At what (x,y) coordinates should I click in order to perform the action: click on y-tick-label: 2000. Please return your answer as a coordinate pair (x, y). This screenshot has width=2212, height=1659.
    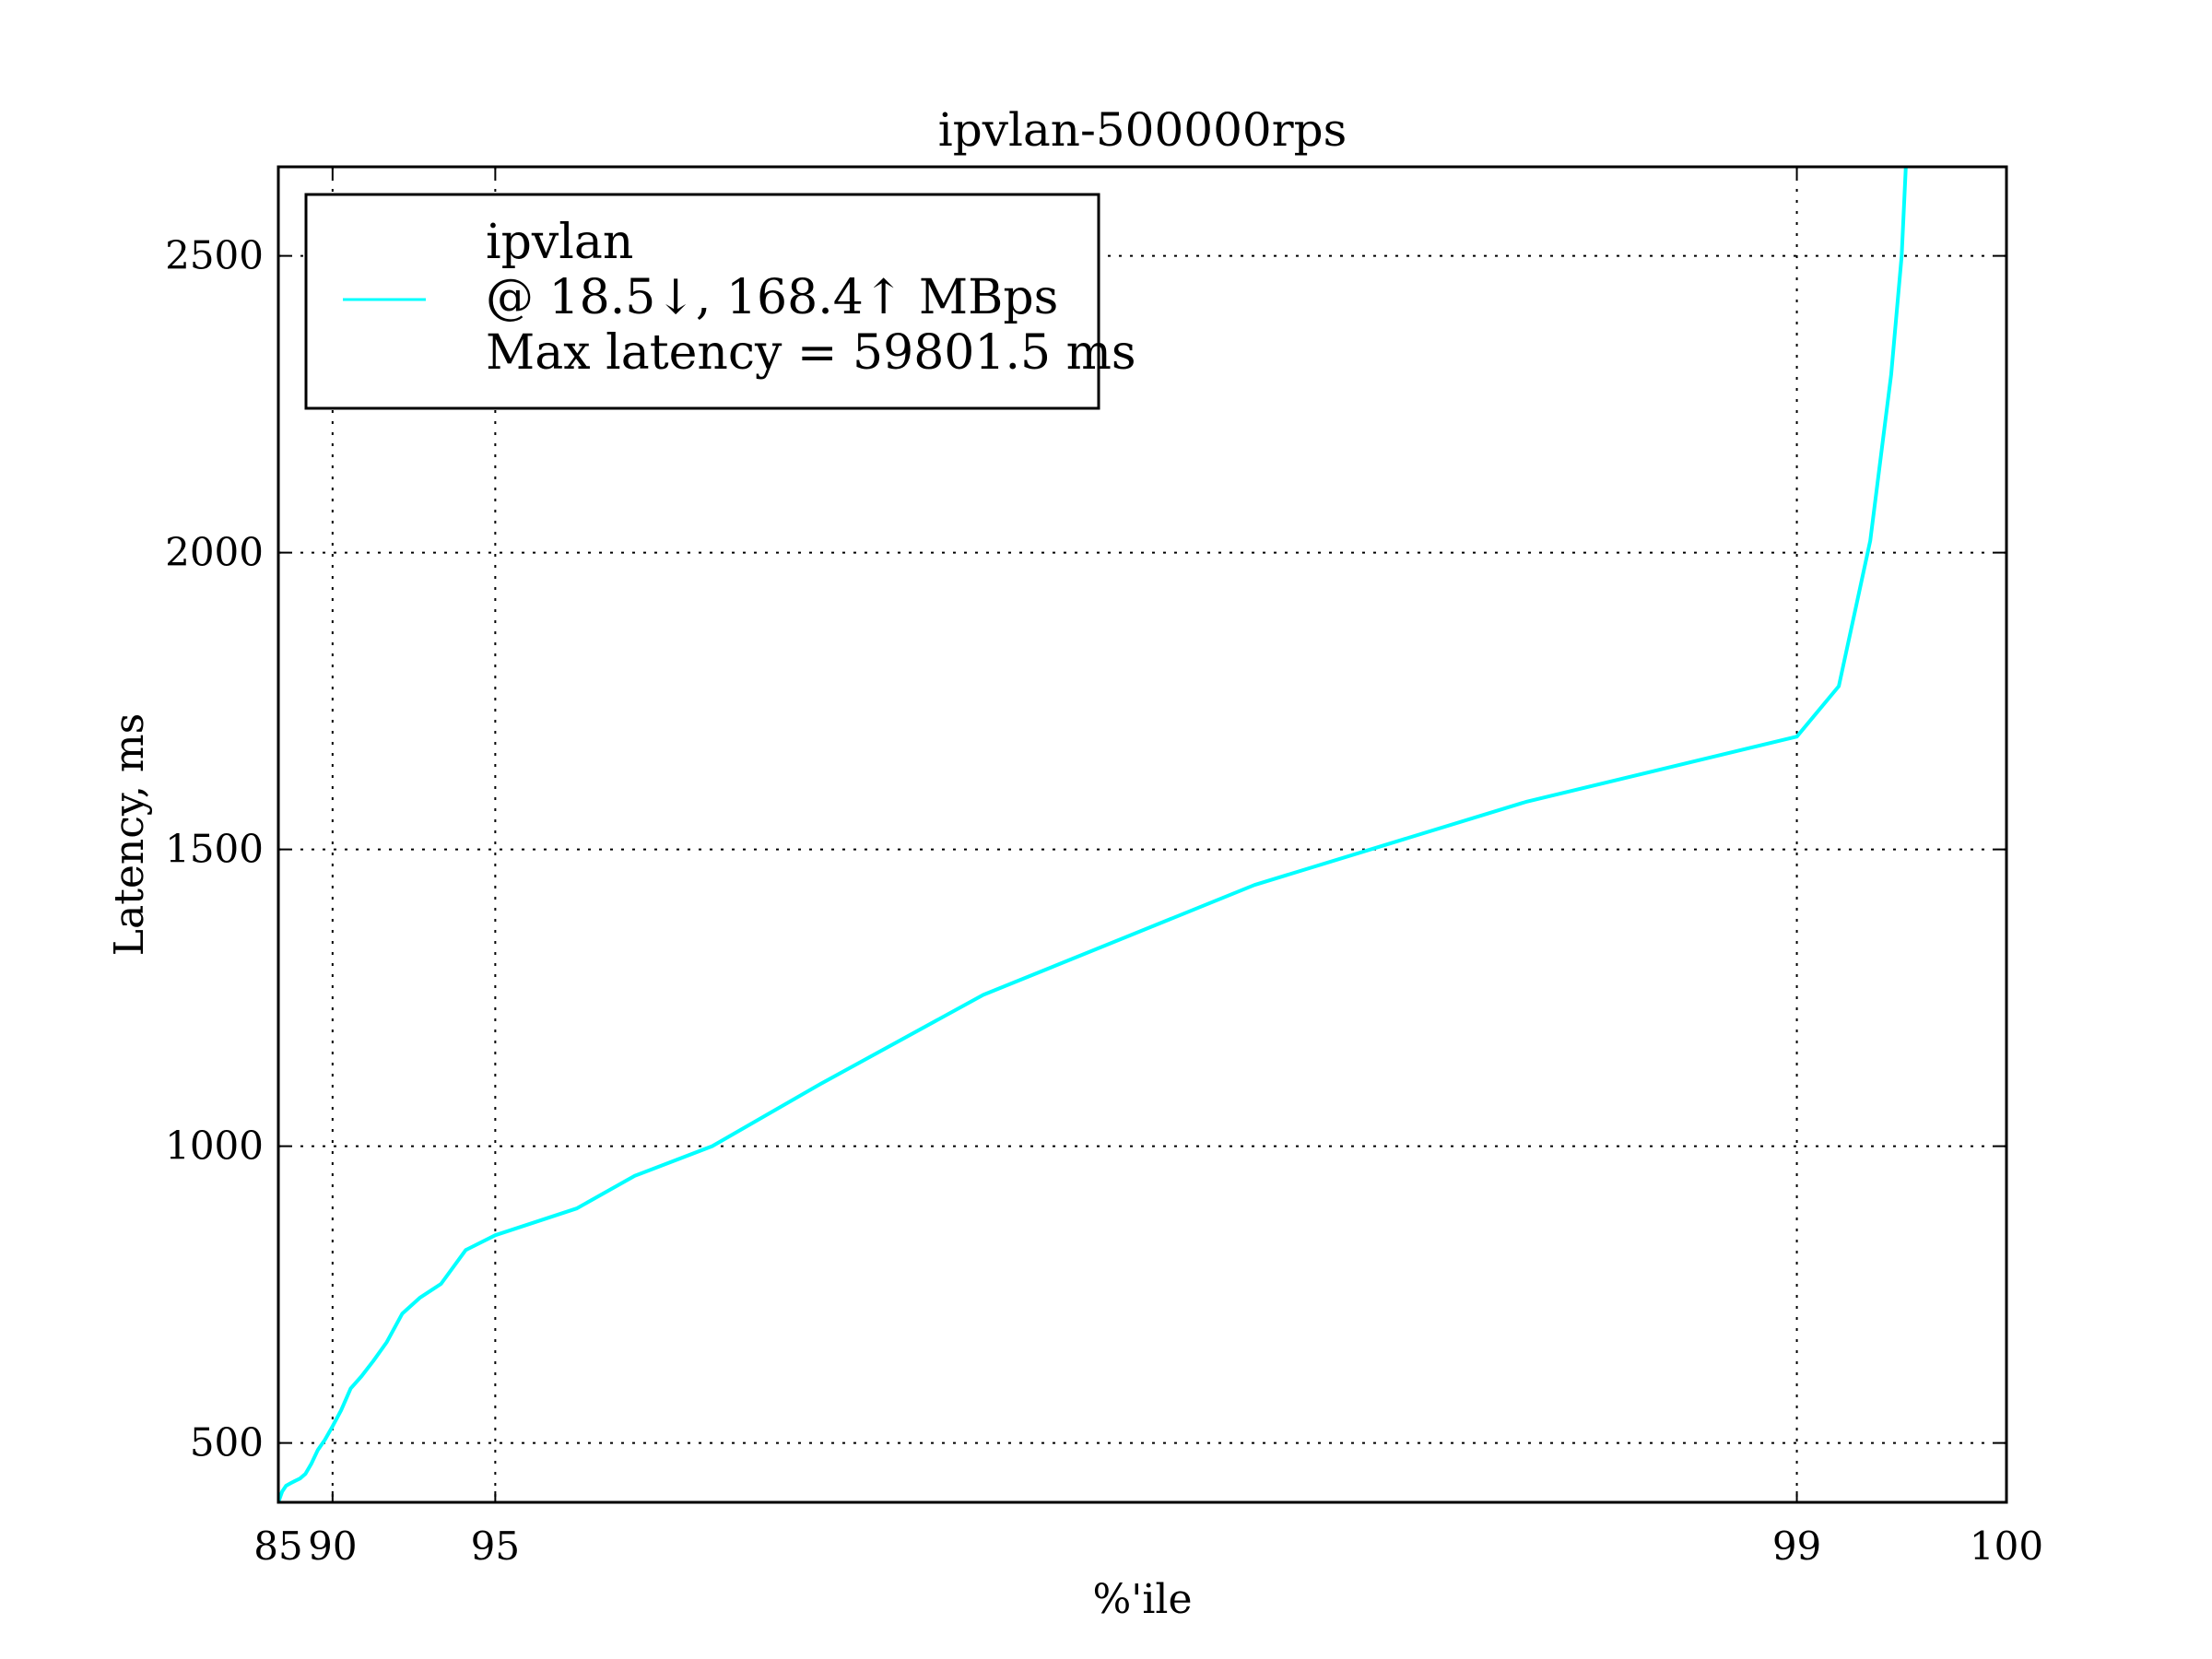
    Looking at the image, I should click on (214, 552).